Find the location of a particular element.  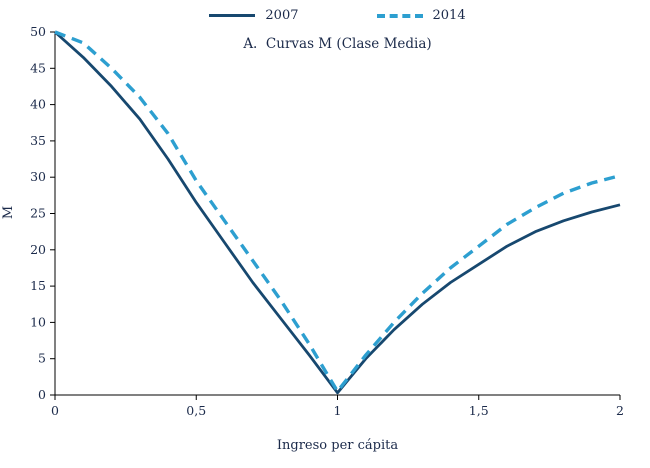

x-axis-title: Ingreso per cápita is located at coordinates (337, 445).